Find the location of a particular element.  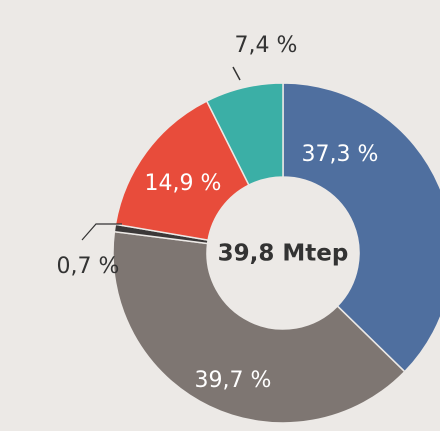

value-label: 14,9 % is located at coordinates (183, 183).